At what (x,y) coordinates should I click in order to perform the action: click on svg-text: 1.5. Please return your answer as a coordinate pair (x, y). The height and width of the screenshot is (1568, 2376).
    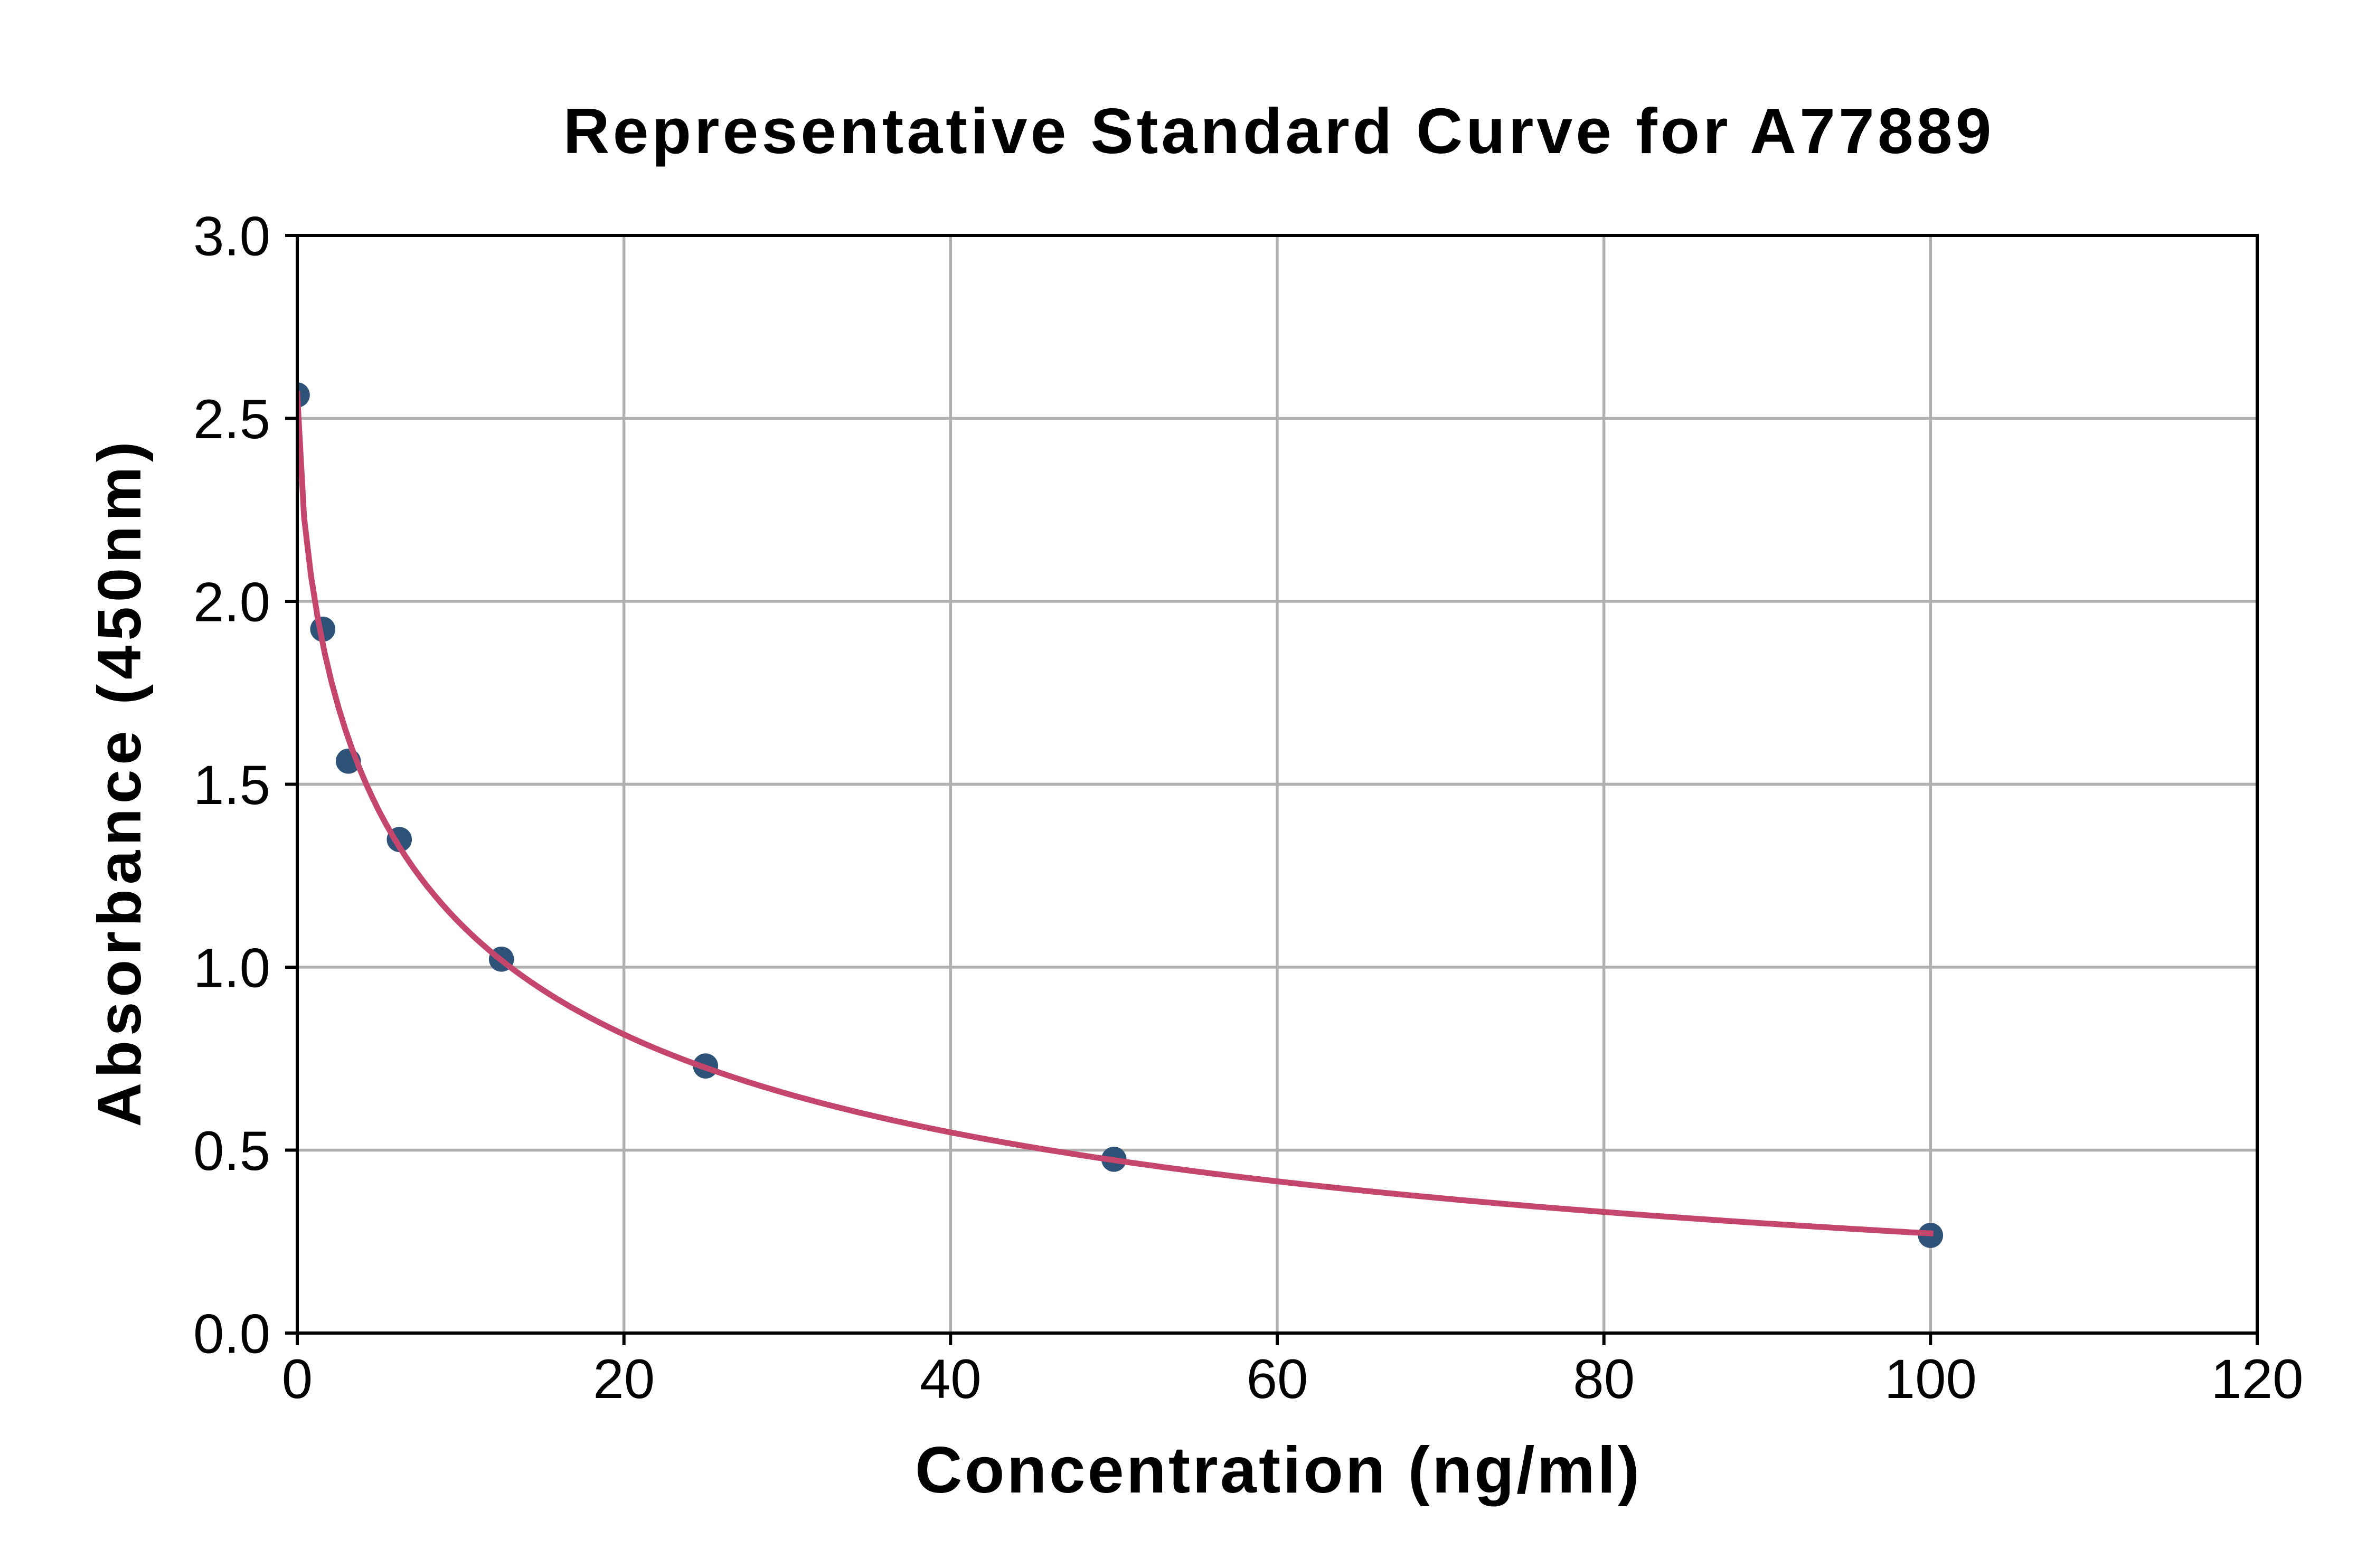
    Looking at the image, I should click on (232, 785).